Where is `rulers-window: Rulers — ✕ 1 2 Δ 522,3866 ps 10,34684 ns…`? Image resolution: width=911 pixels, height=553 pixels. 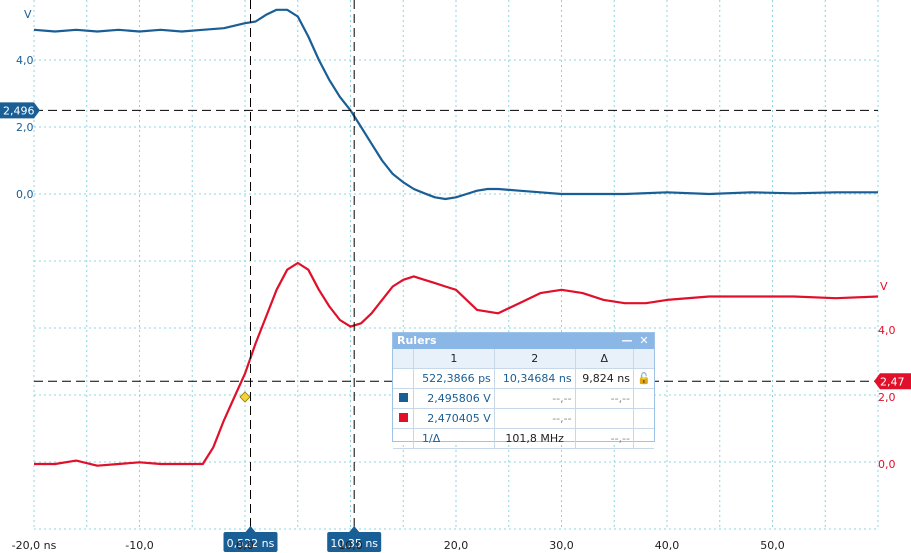
rulers-window: Rulers — ✕ 1 2 Δ 522,3866 ps 10,34684 ns… is located at coordinates (523, 390).